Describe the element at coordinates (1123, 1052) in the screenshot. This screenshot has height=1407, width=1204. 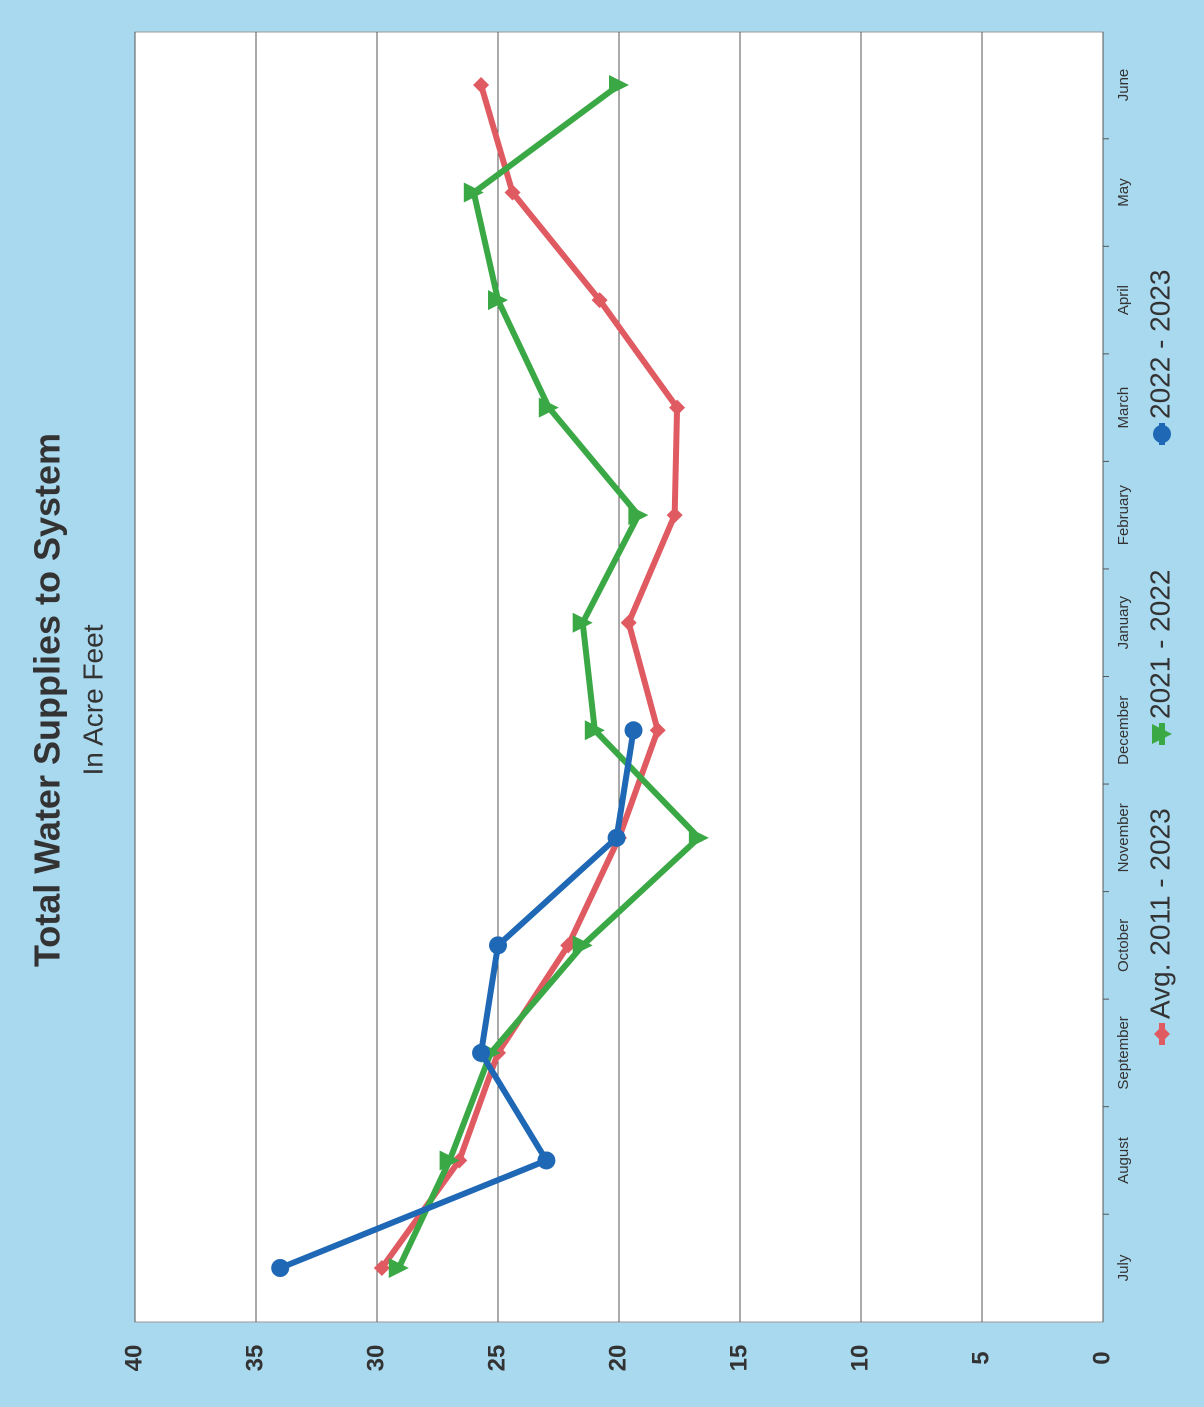
I see `x-tick-label: September` at that location.